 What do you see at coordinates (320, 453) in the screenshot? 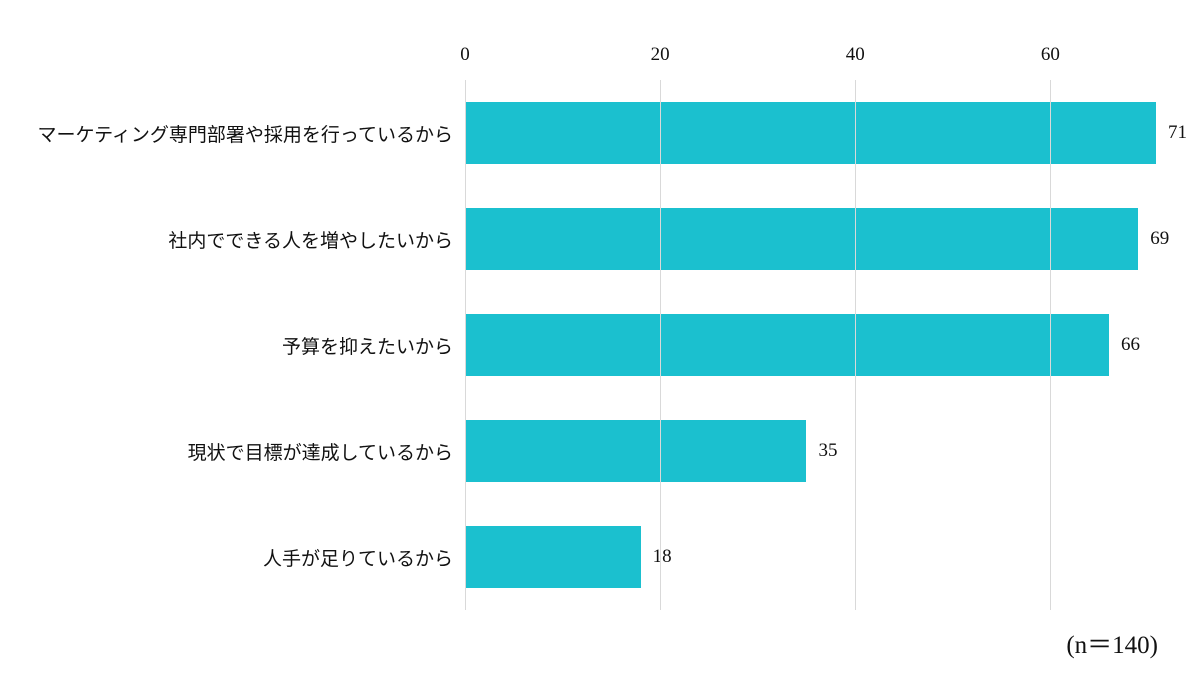
I see `category-label: 現状で目標が達成しているから` at bounding box center [320, 453].